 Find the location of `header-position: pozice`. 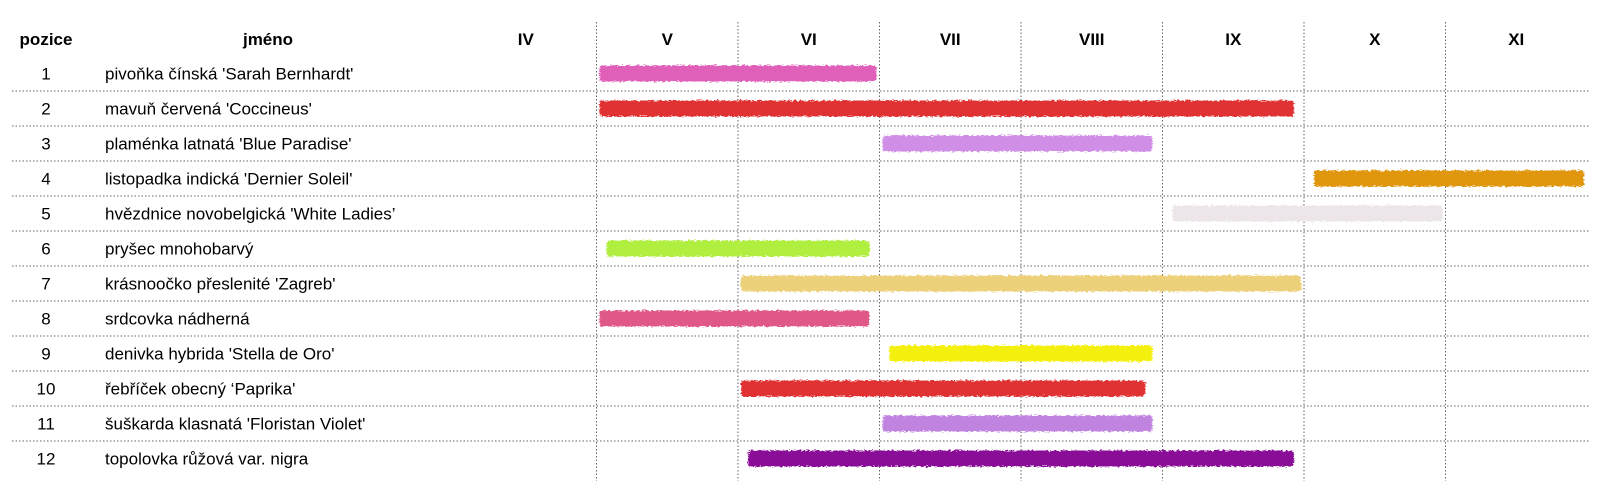

header-position: pozice is located at coordinates (46, 39).